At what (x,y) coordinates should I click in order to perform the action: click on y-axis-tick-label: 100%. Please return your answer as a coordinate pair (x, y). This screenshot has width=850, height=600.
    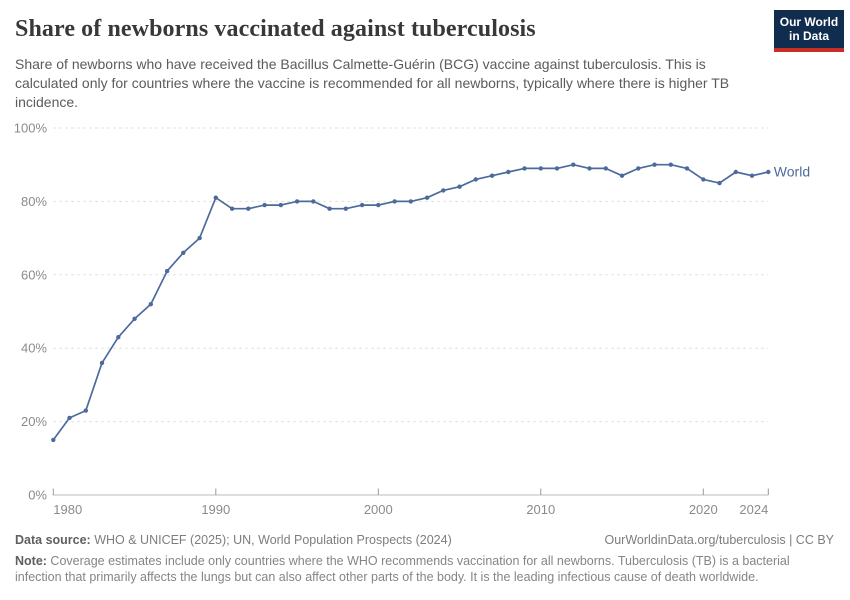
    Looking at the image, I should click on (31, 128).